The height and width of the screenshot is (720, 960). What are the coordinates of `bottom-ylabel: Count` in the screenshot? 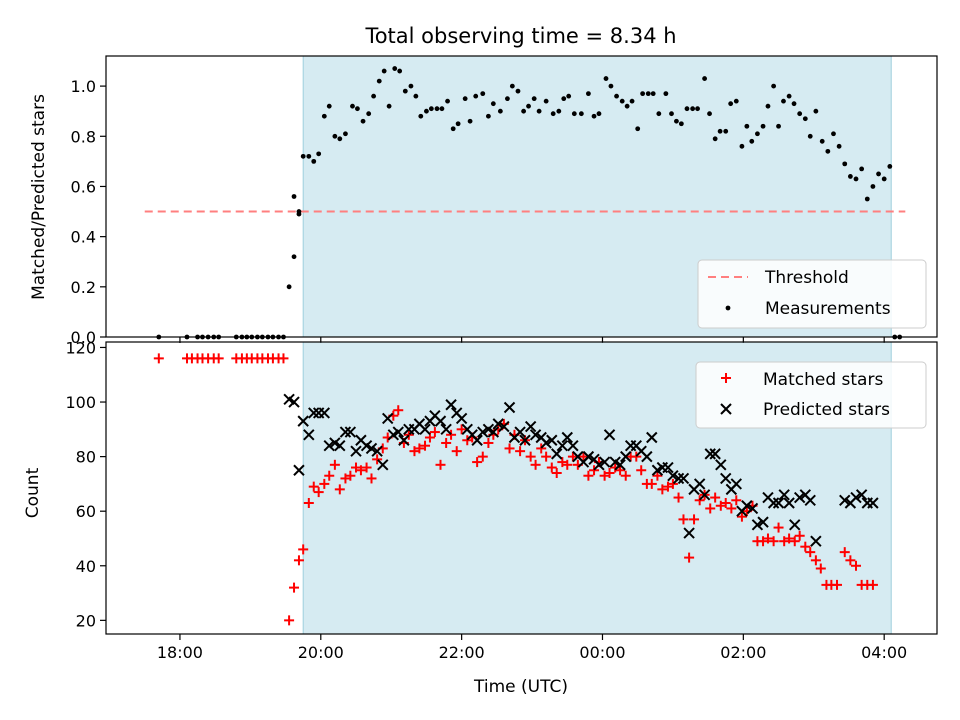 It's located at (33, 492).